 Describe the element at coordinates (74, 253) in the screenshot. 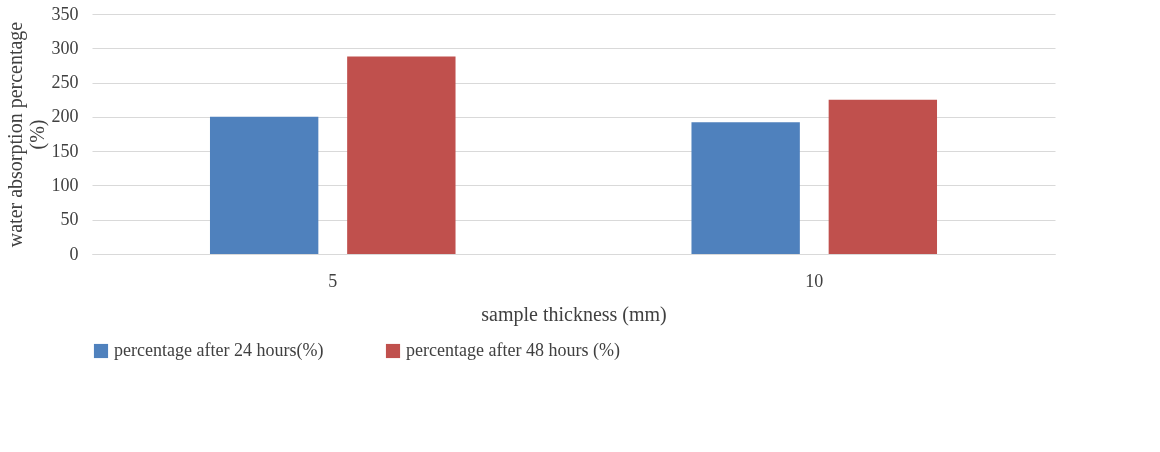

I see `y-tick-label: 0` at that location.